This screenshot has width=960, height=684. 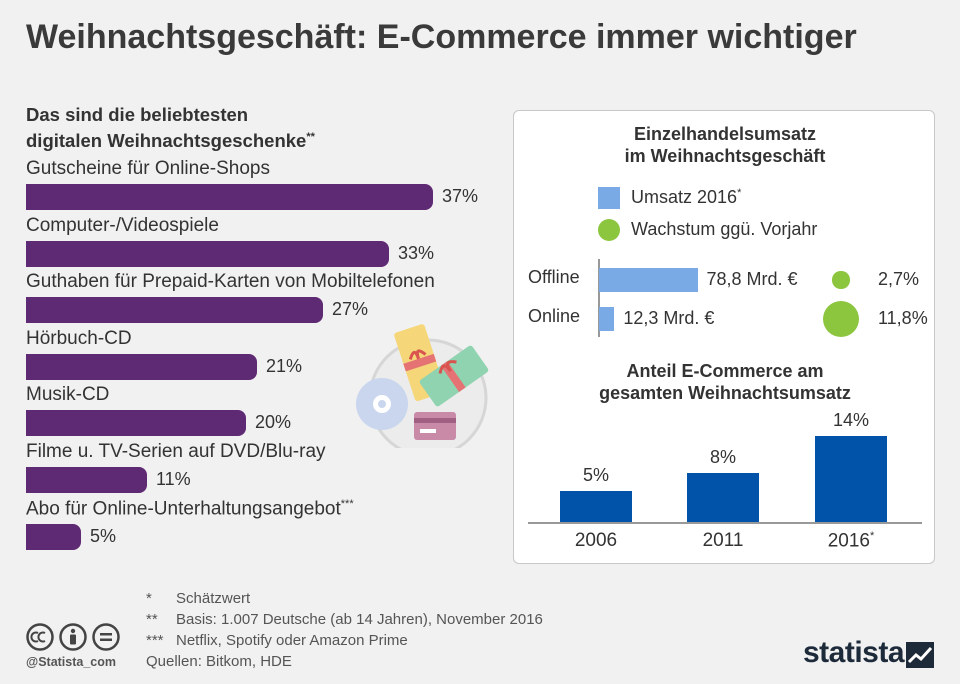 What do you see at coordinates (273, 422) in the screenshot?
I see `gift-value-label: 20%` at bounding box center [273, 422].